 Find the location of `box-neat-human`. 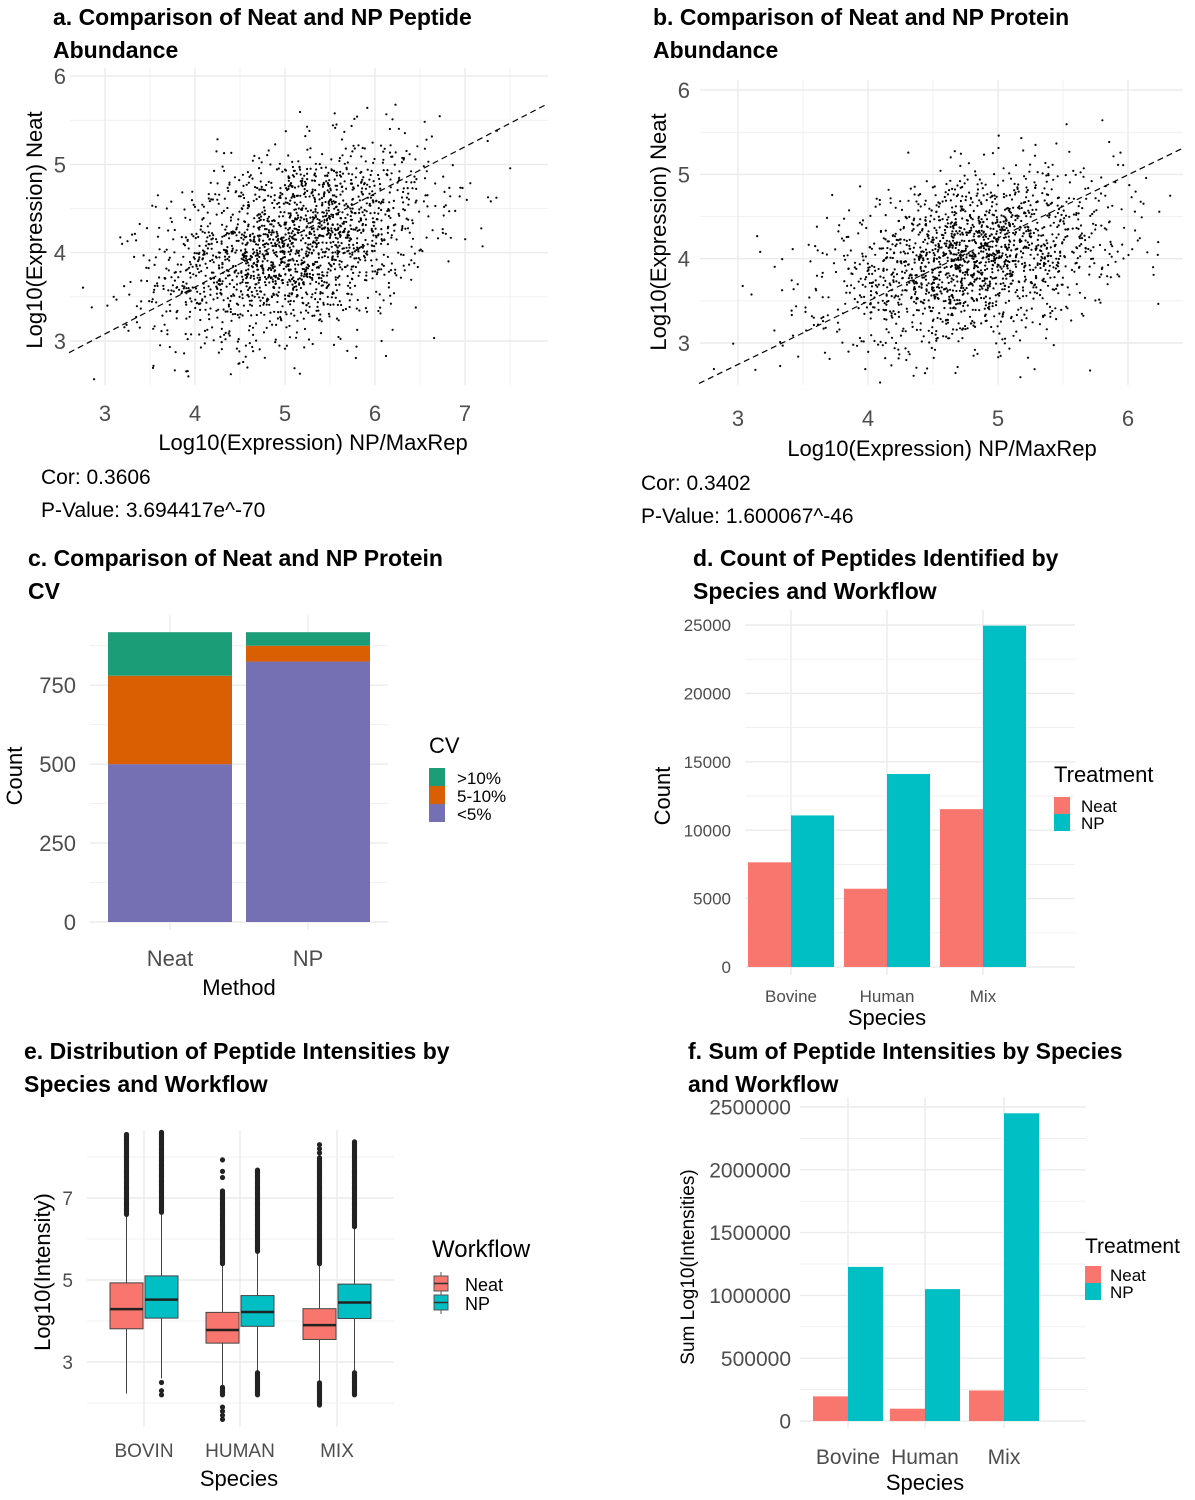

box-neat-human is located at coordinates (222, 1289).